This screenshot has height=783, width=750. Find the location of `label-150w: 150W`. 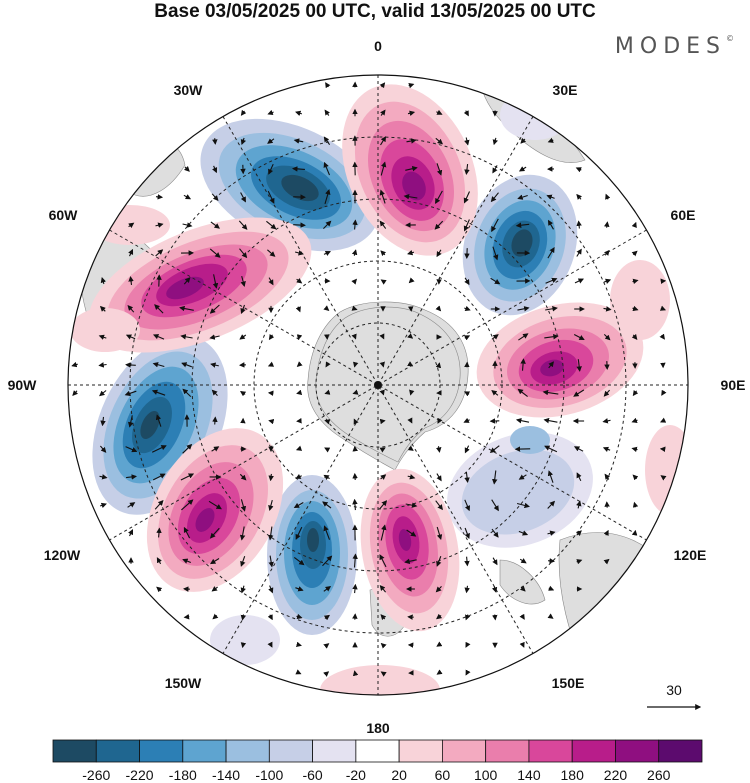

label-150w: 150W is located at coordinates (183, 683).